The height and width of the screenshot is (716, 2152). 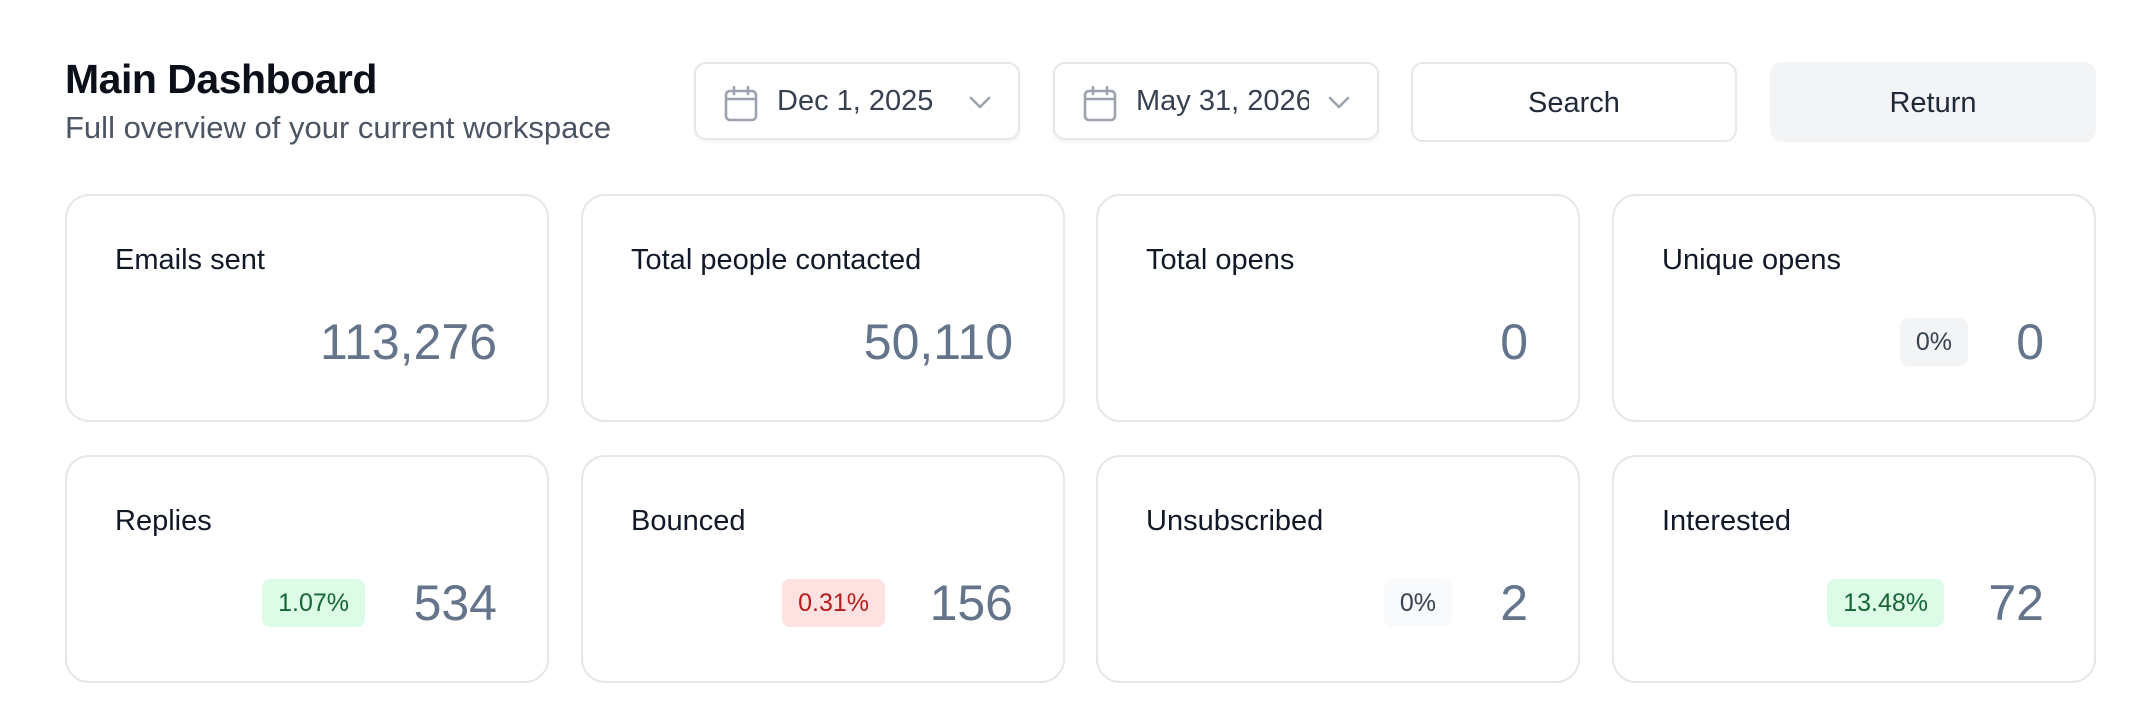 I want to click on percent-badge: 0.31%, so click(x=833, y=603).